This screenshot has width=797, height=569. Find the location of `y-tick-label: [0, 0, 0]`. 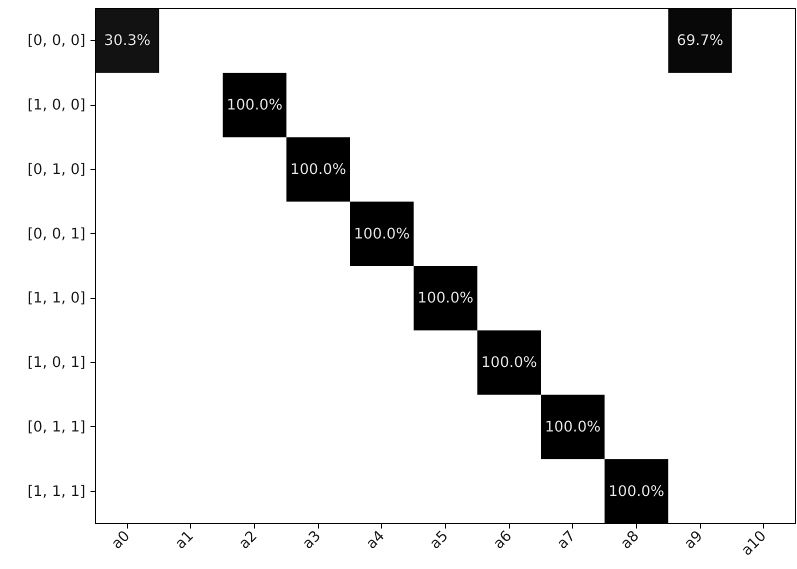

y-tick-label: [0, 0, 0] is located at coordinates (56, 41).